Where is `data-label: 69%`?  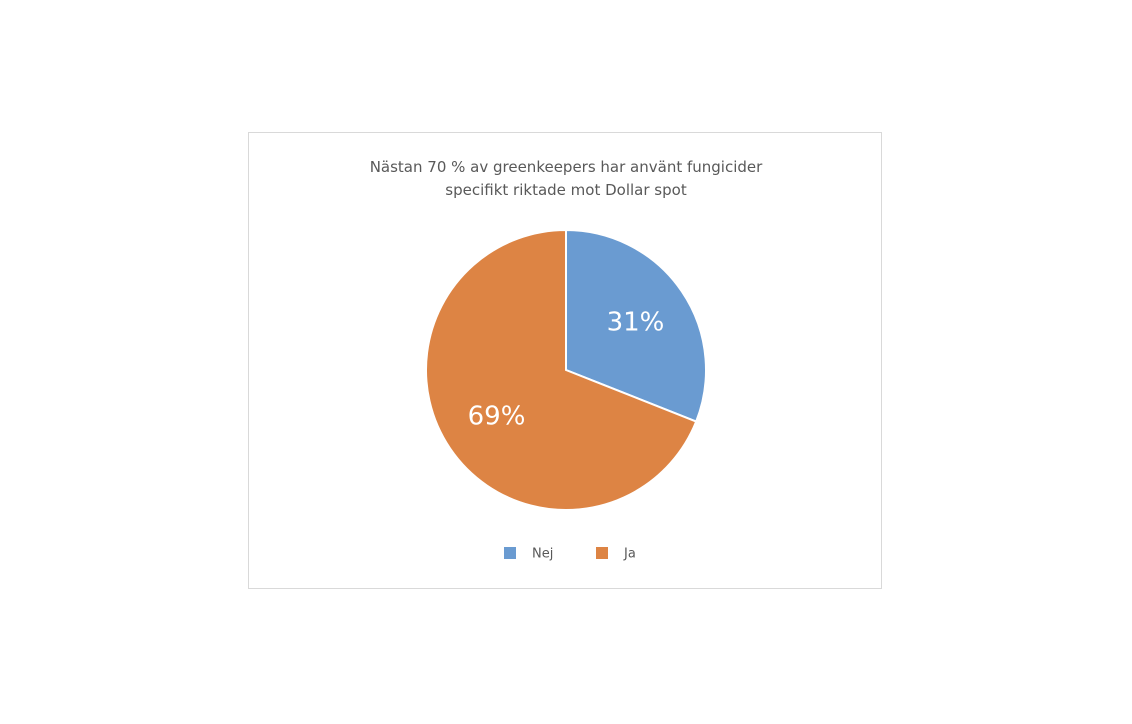
data-label: 69% is located at coordinates (497, 417).